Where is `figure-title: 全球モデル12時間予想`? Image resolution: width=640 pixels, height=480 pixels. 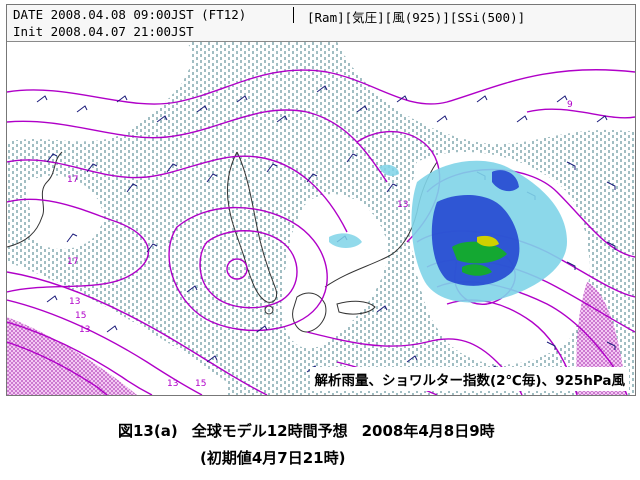
figure-title: 全球モデル12時間予想 is located at coordinates (269, 431).